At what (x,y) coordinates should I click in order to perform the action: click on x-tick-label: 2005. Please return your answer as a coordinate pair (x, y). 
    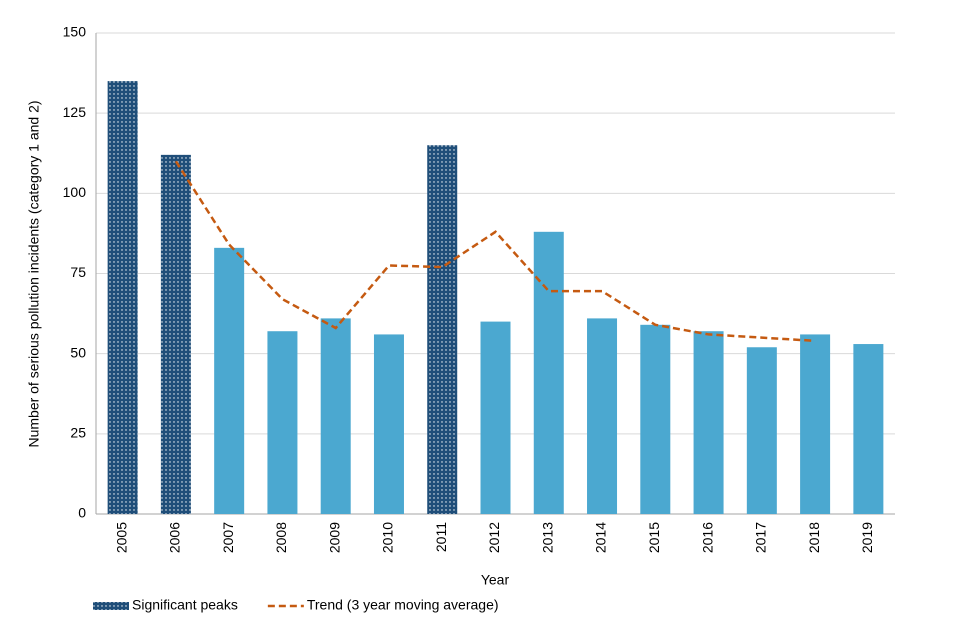
    Looking at the image, I should click on (121, 537).